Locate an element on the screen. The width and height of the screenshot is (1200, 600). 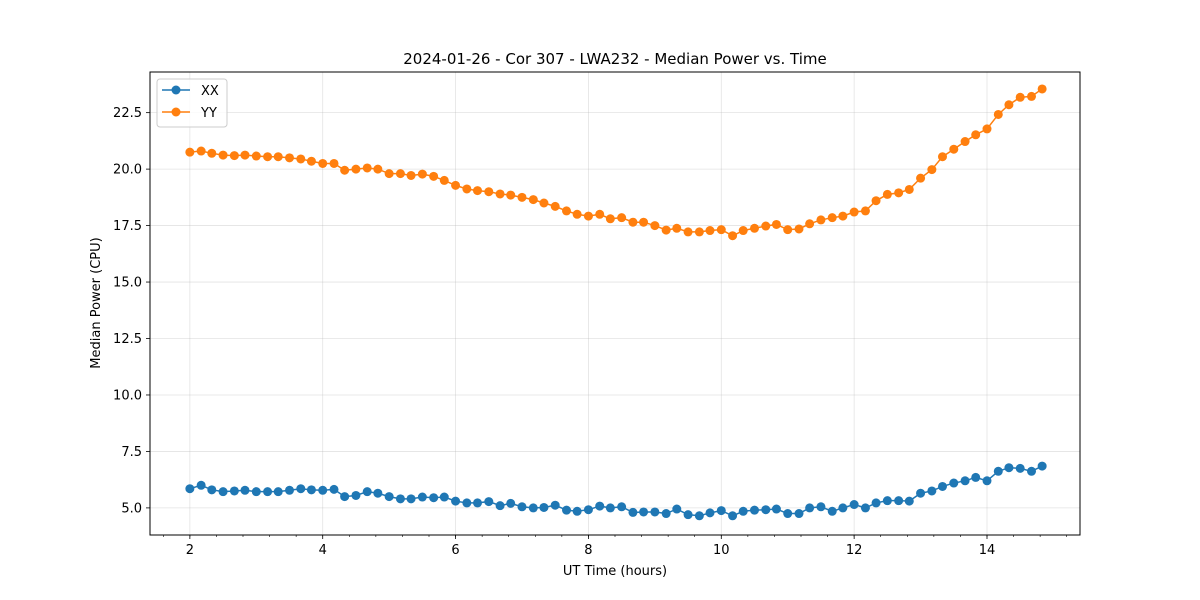
legend: XX YY is located at coordinates (192, 103).